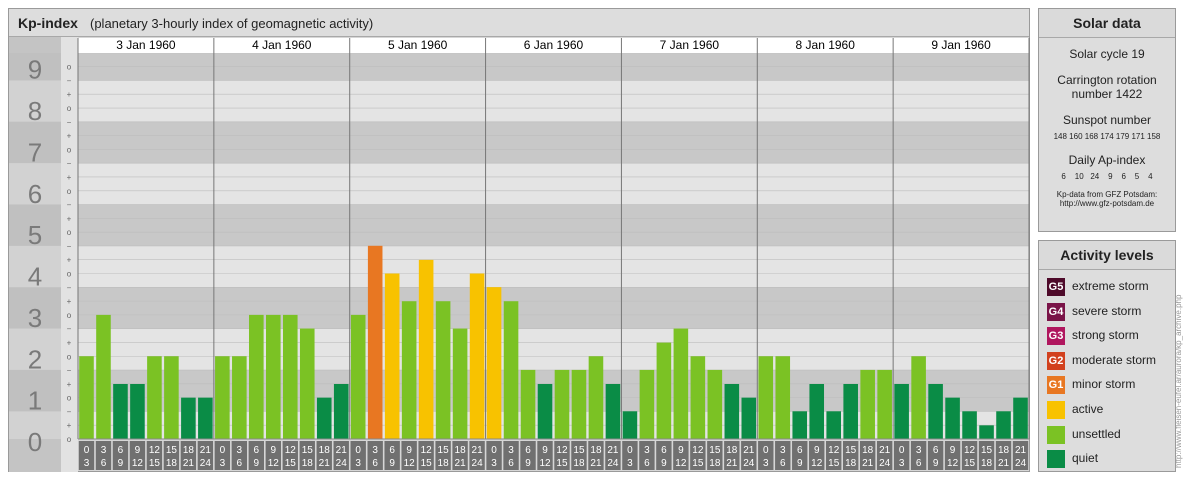  I want to click on day-label: 4 Jan 1960, so click(282, 45).